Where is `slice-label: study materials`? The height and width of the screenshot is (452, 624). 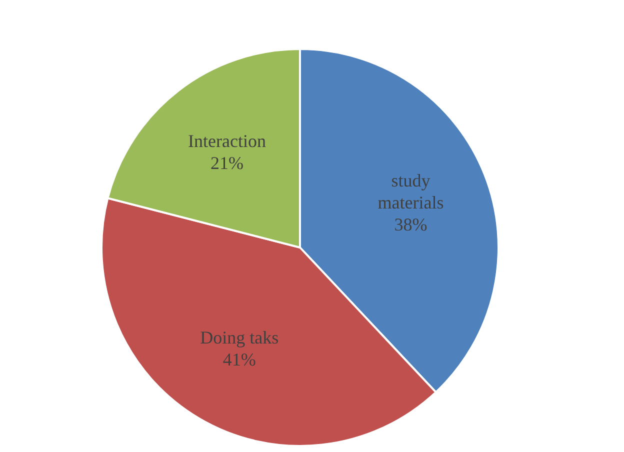
slice-label: study materials is located at coordinates (411, 191).